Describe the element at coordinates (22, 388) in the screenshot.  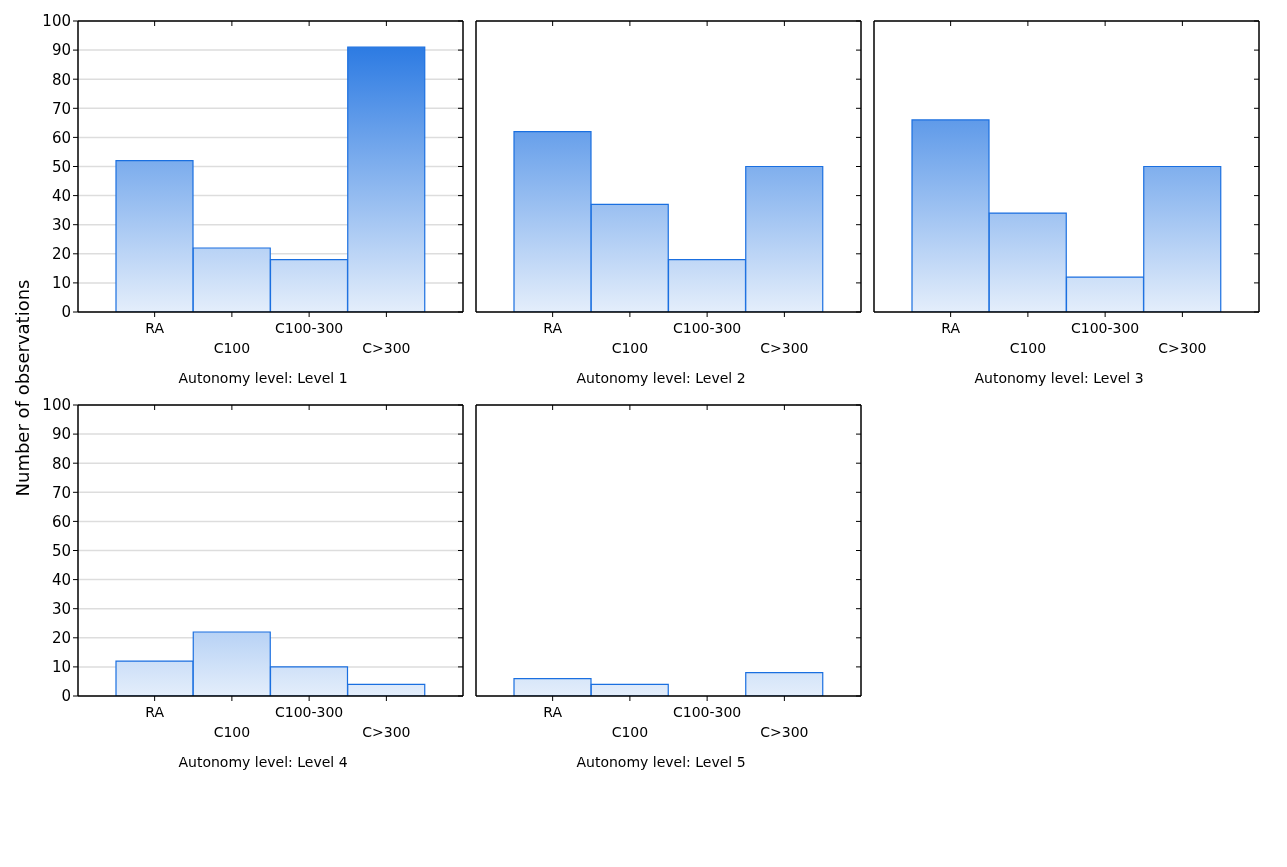
I see `y-axis-title: Number of observations` at that location.